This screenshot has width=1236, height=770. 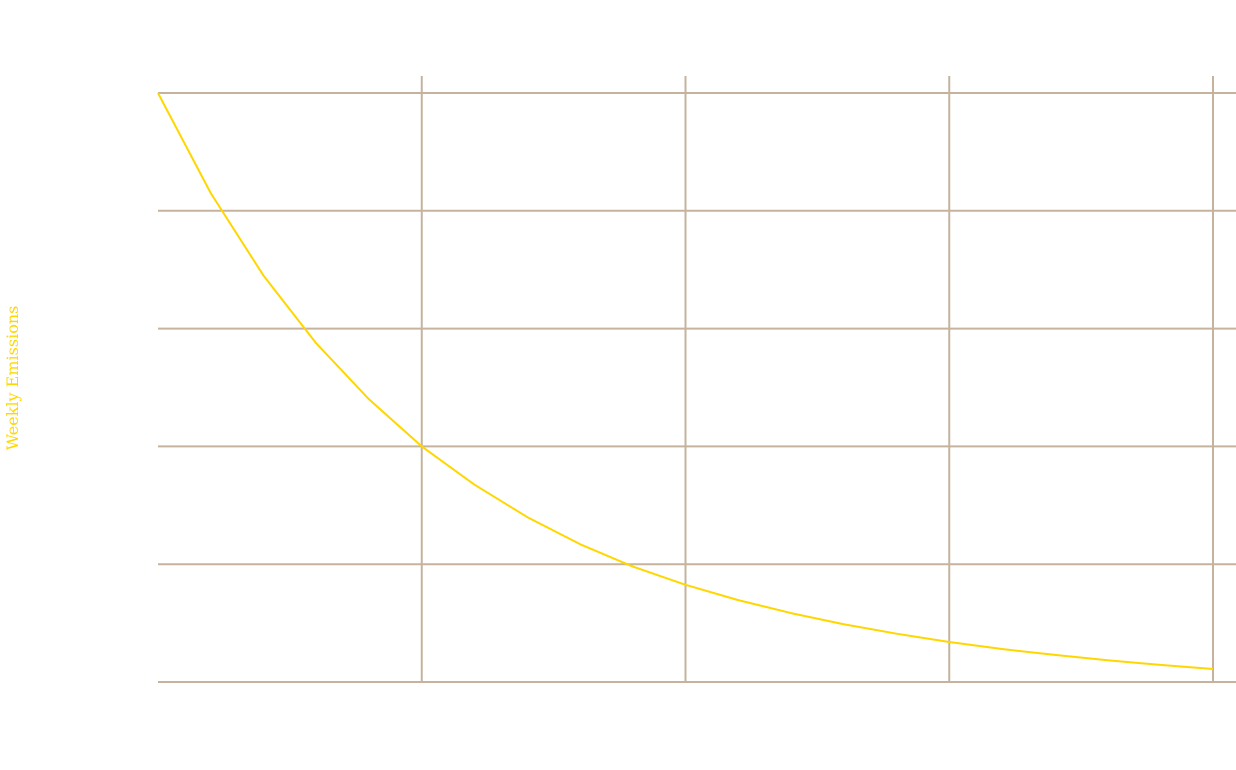 What do you see at coordinates (12, 378) in the screenshot?
I see `y-axis-label: Weekly Emissions` at bounding box center [12, 378].